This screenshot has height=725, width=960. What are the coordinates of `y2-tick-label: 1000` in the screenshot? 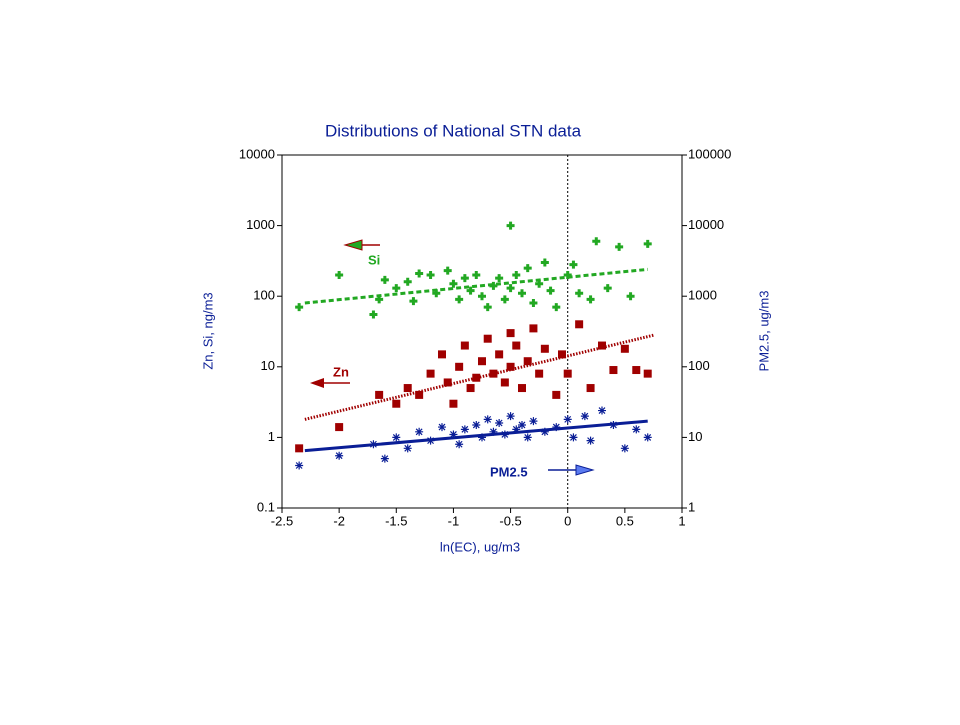 It's located at (702, 295).